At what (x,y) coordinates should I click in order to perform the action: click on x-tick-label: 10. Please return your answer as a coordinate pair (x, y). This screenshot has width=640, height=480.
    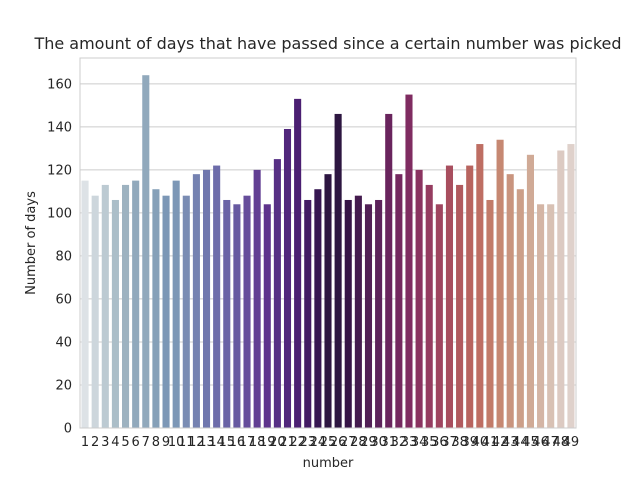
    Looking at the image, I should click on (176, 442).